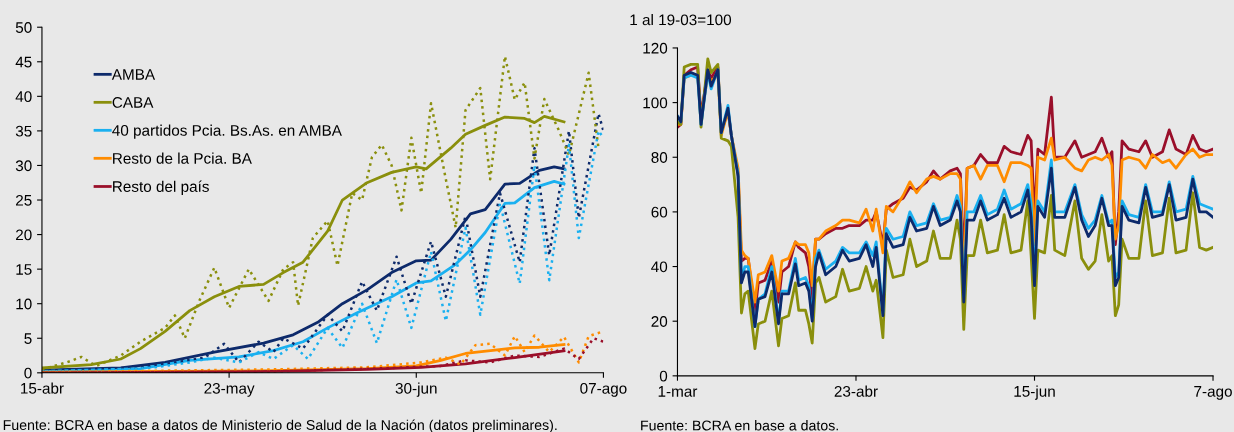 This screenshot has width=1234, height=432. I want to click on x-tick-label: 15-abr, so click(42, 388).